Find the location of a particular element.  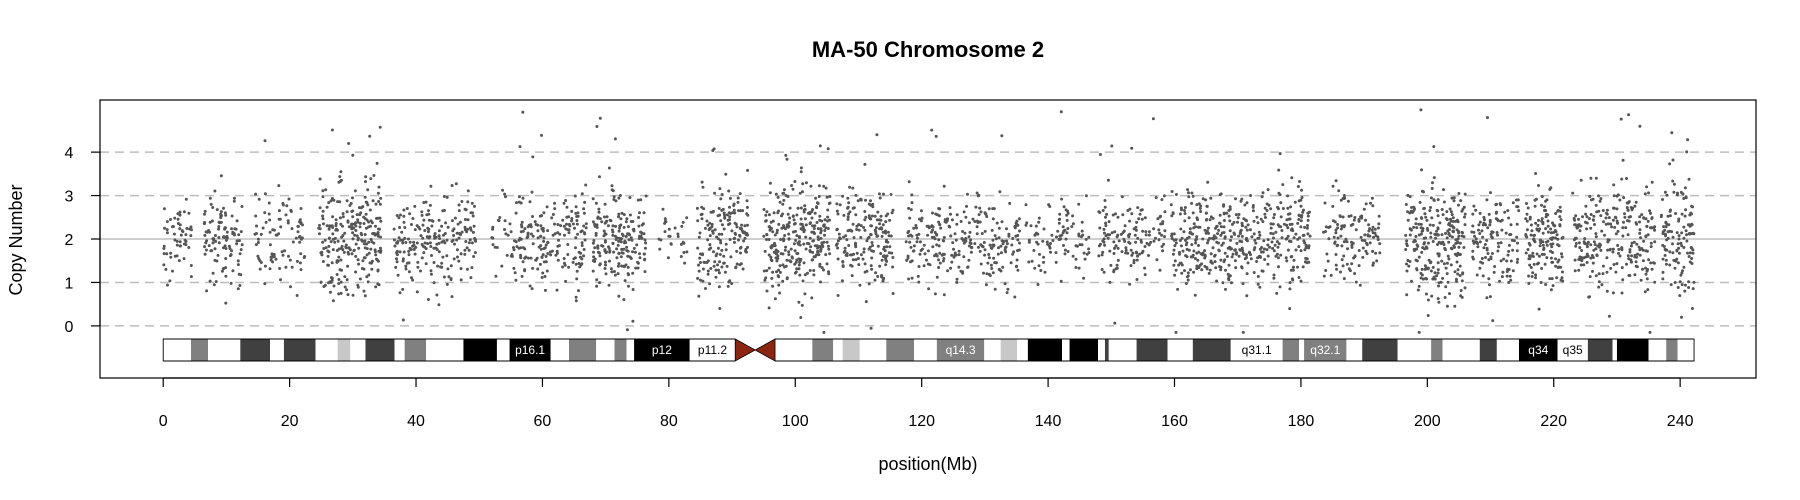

data-point-1924 is located at coordinates (966, 217).